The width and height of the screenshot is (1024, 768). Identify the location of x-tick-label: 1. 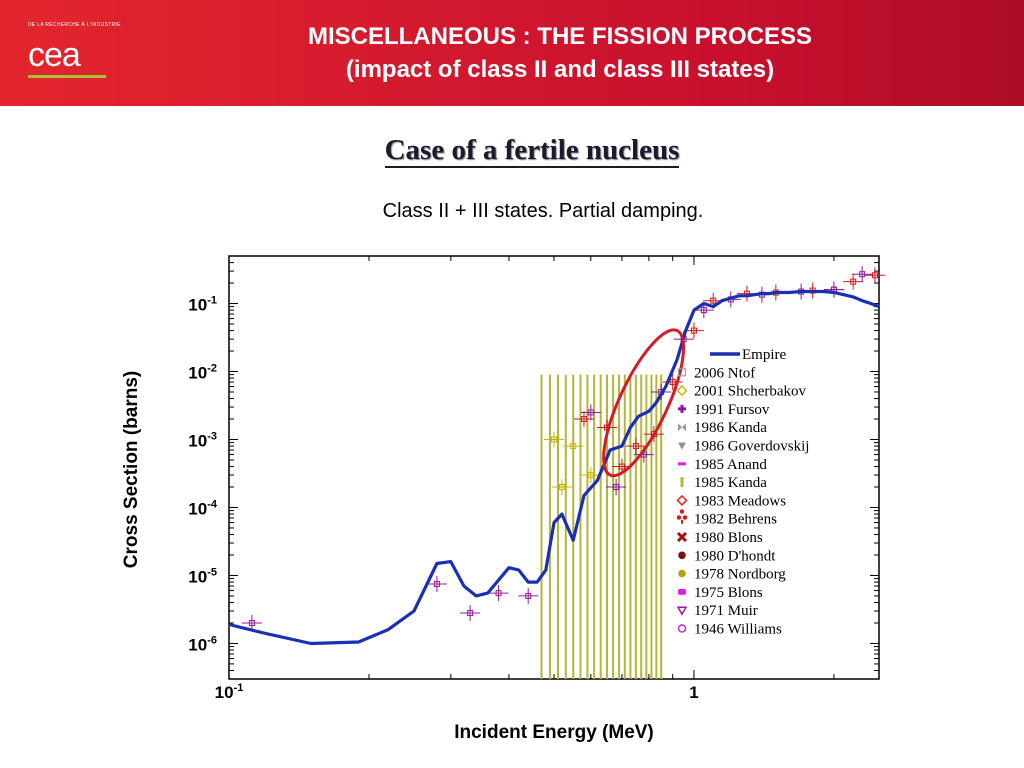
(693, 692).